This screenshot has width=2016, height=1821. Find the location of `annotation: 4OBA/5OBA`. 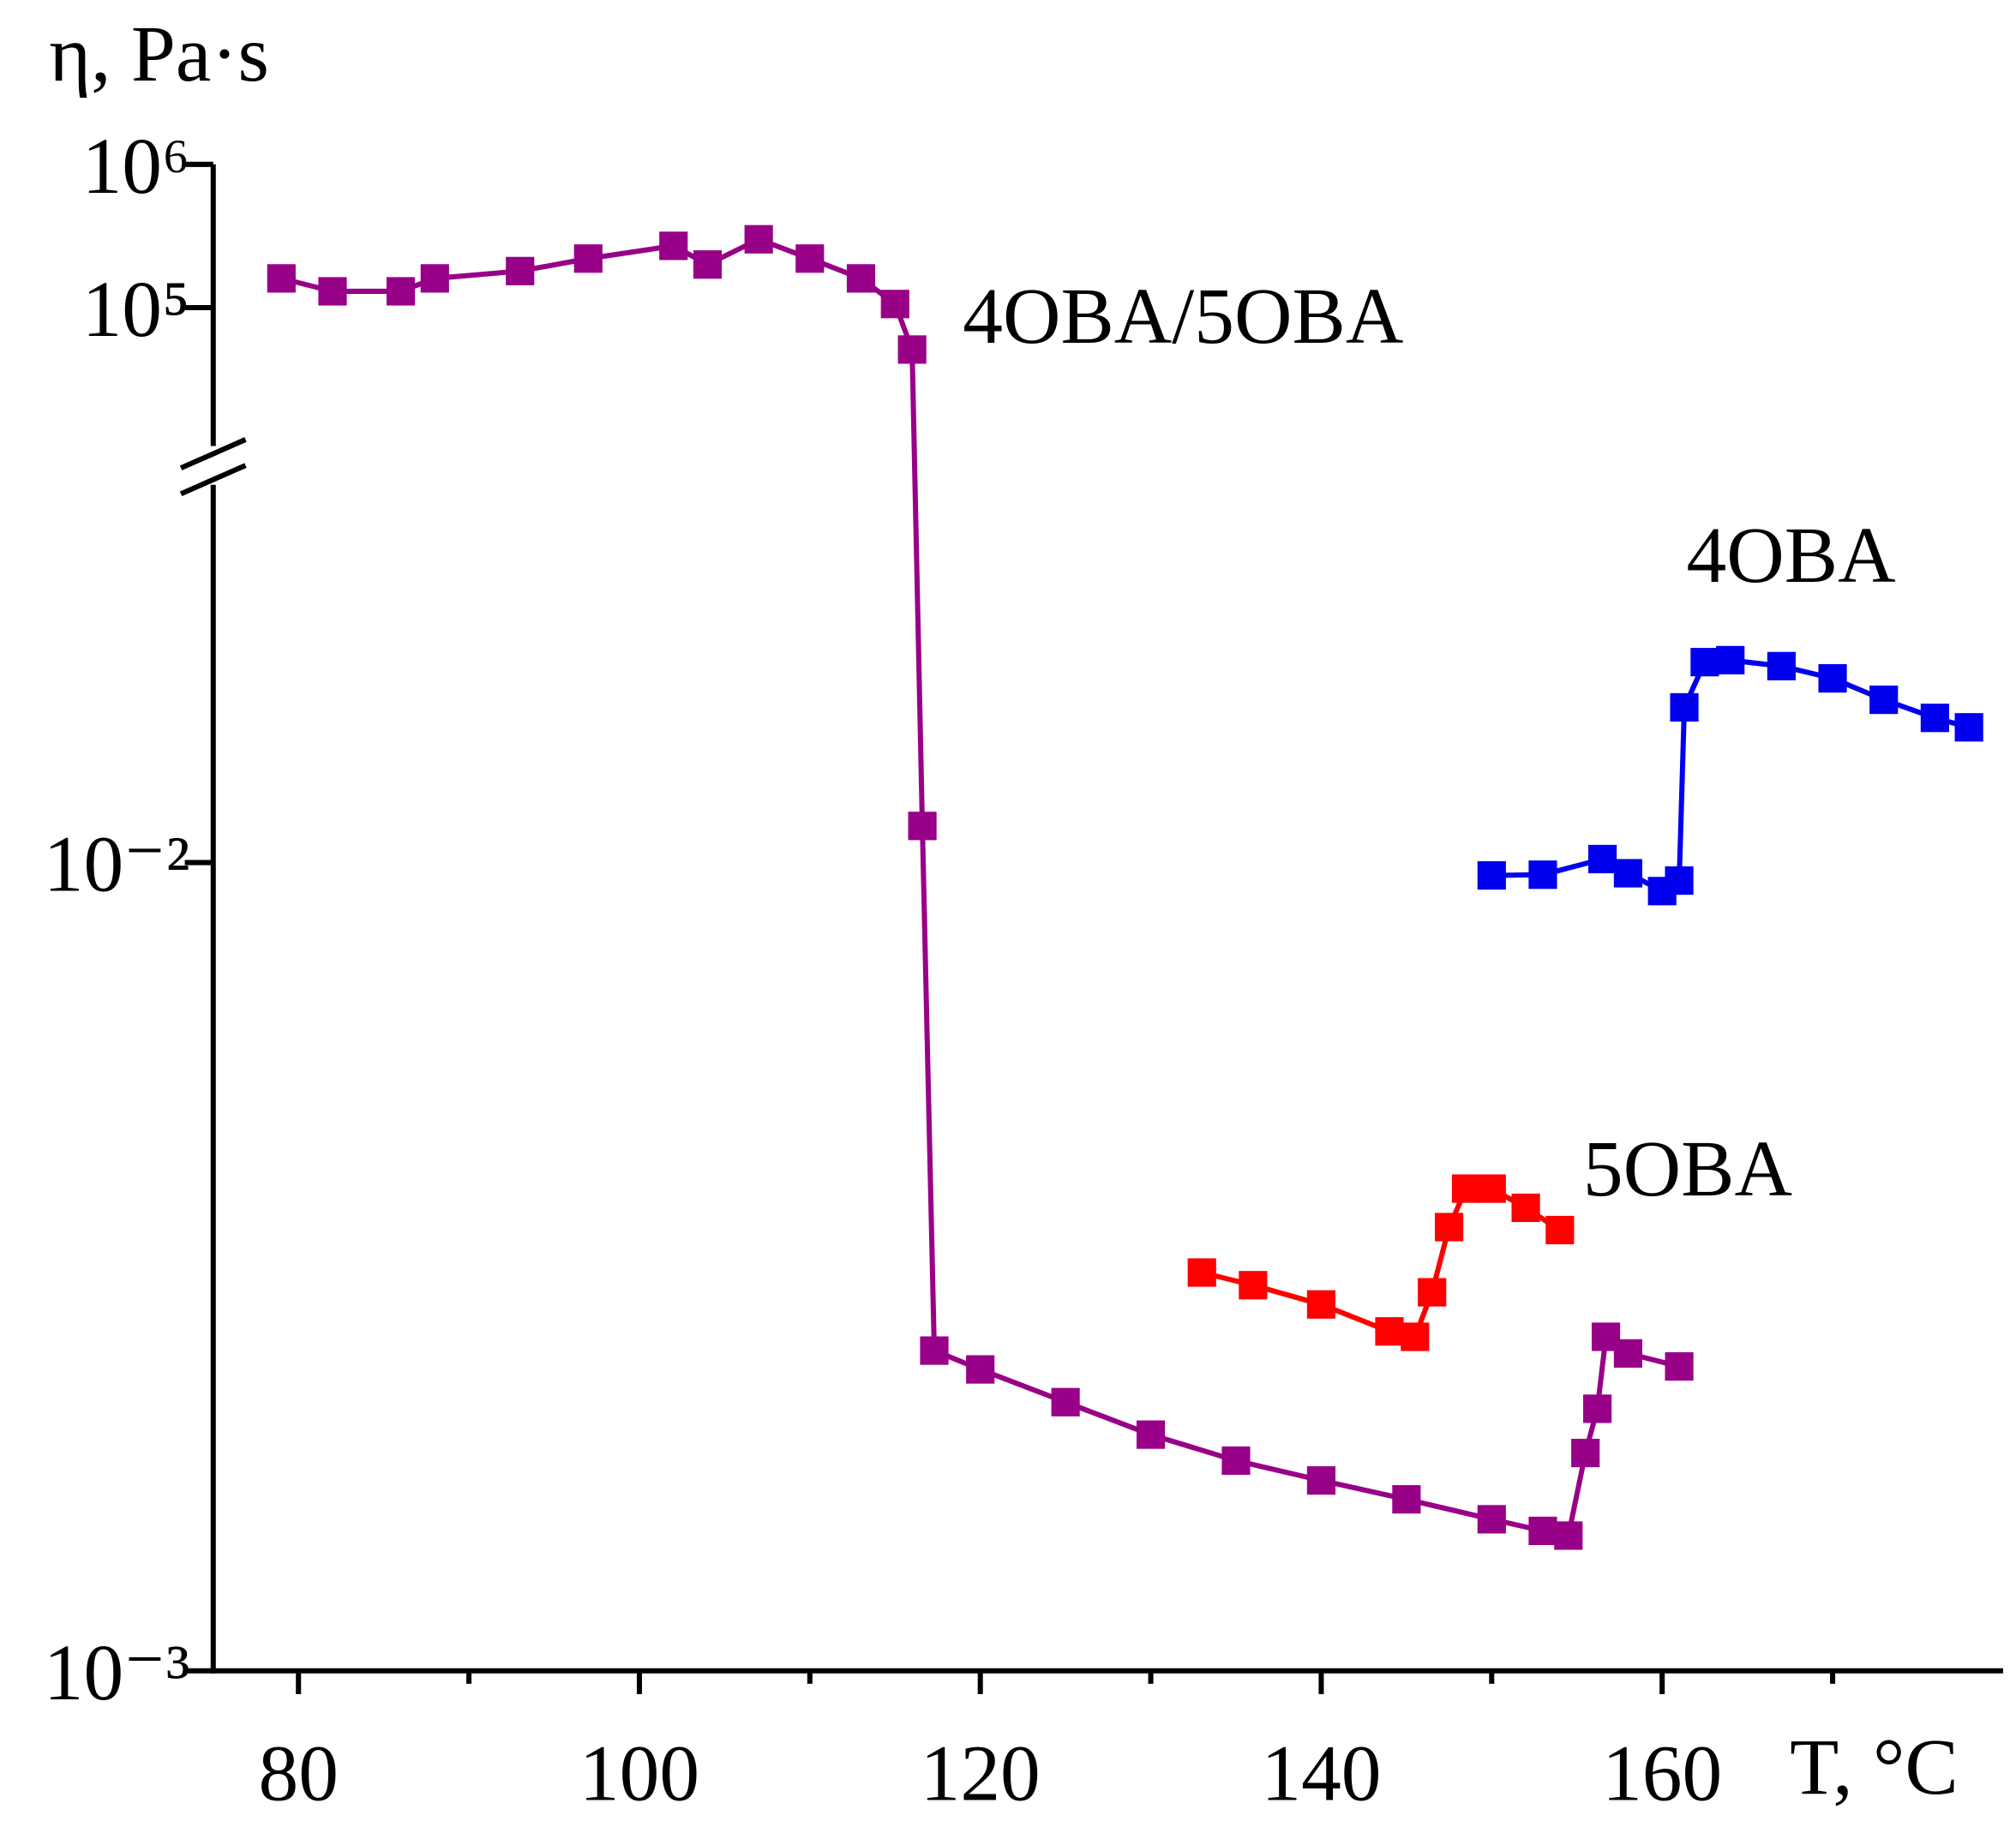

annotation: 4OBA/5OBA is located at coordinates (1183, 317).